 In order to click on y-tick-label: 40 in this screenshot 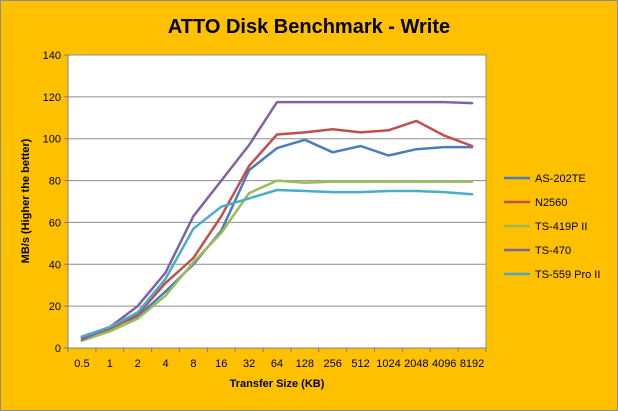, I will do `click(55, 265)`.